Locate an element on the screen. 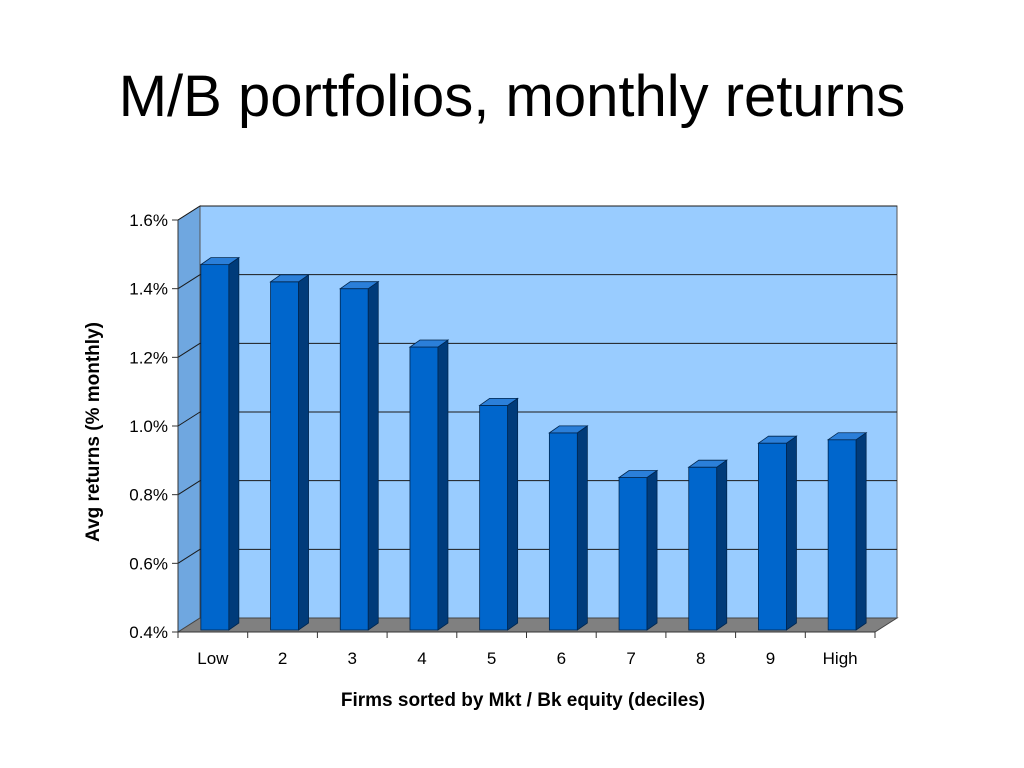  x-tick-label: 7 is located at coordinates (630, 658).